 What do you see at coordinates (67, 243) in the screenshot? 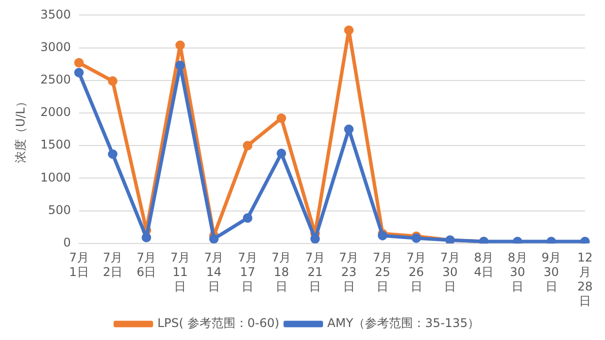
I see `y-tick-label: 0` at bounding box center [67, 243].